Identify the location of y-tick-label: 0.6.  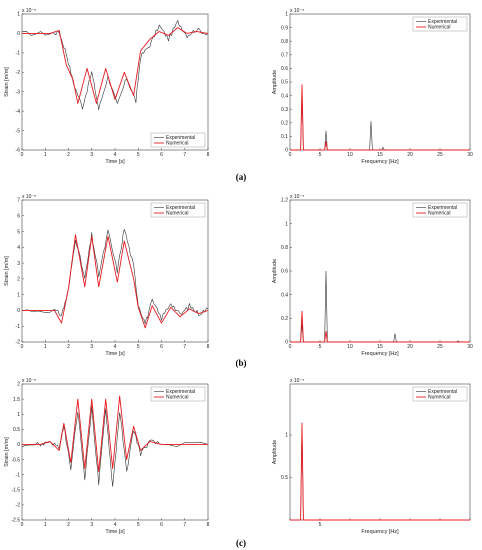
(284, 272).